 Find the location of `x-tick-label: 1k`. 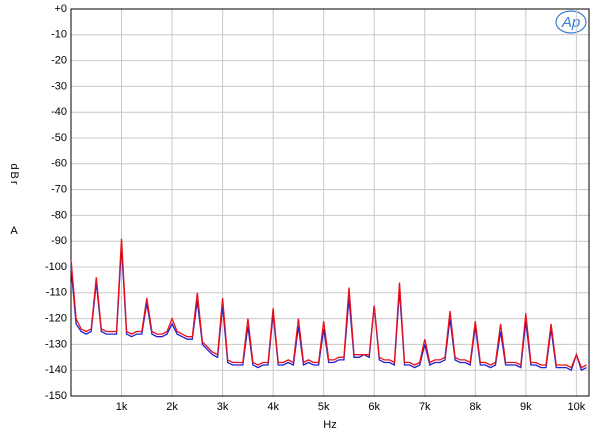

x-tick-label: 1k is located at coordinates (122, 407).